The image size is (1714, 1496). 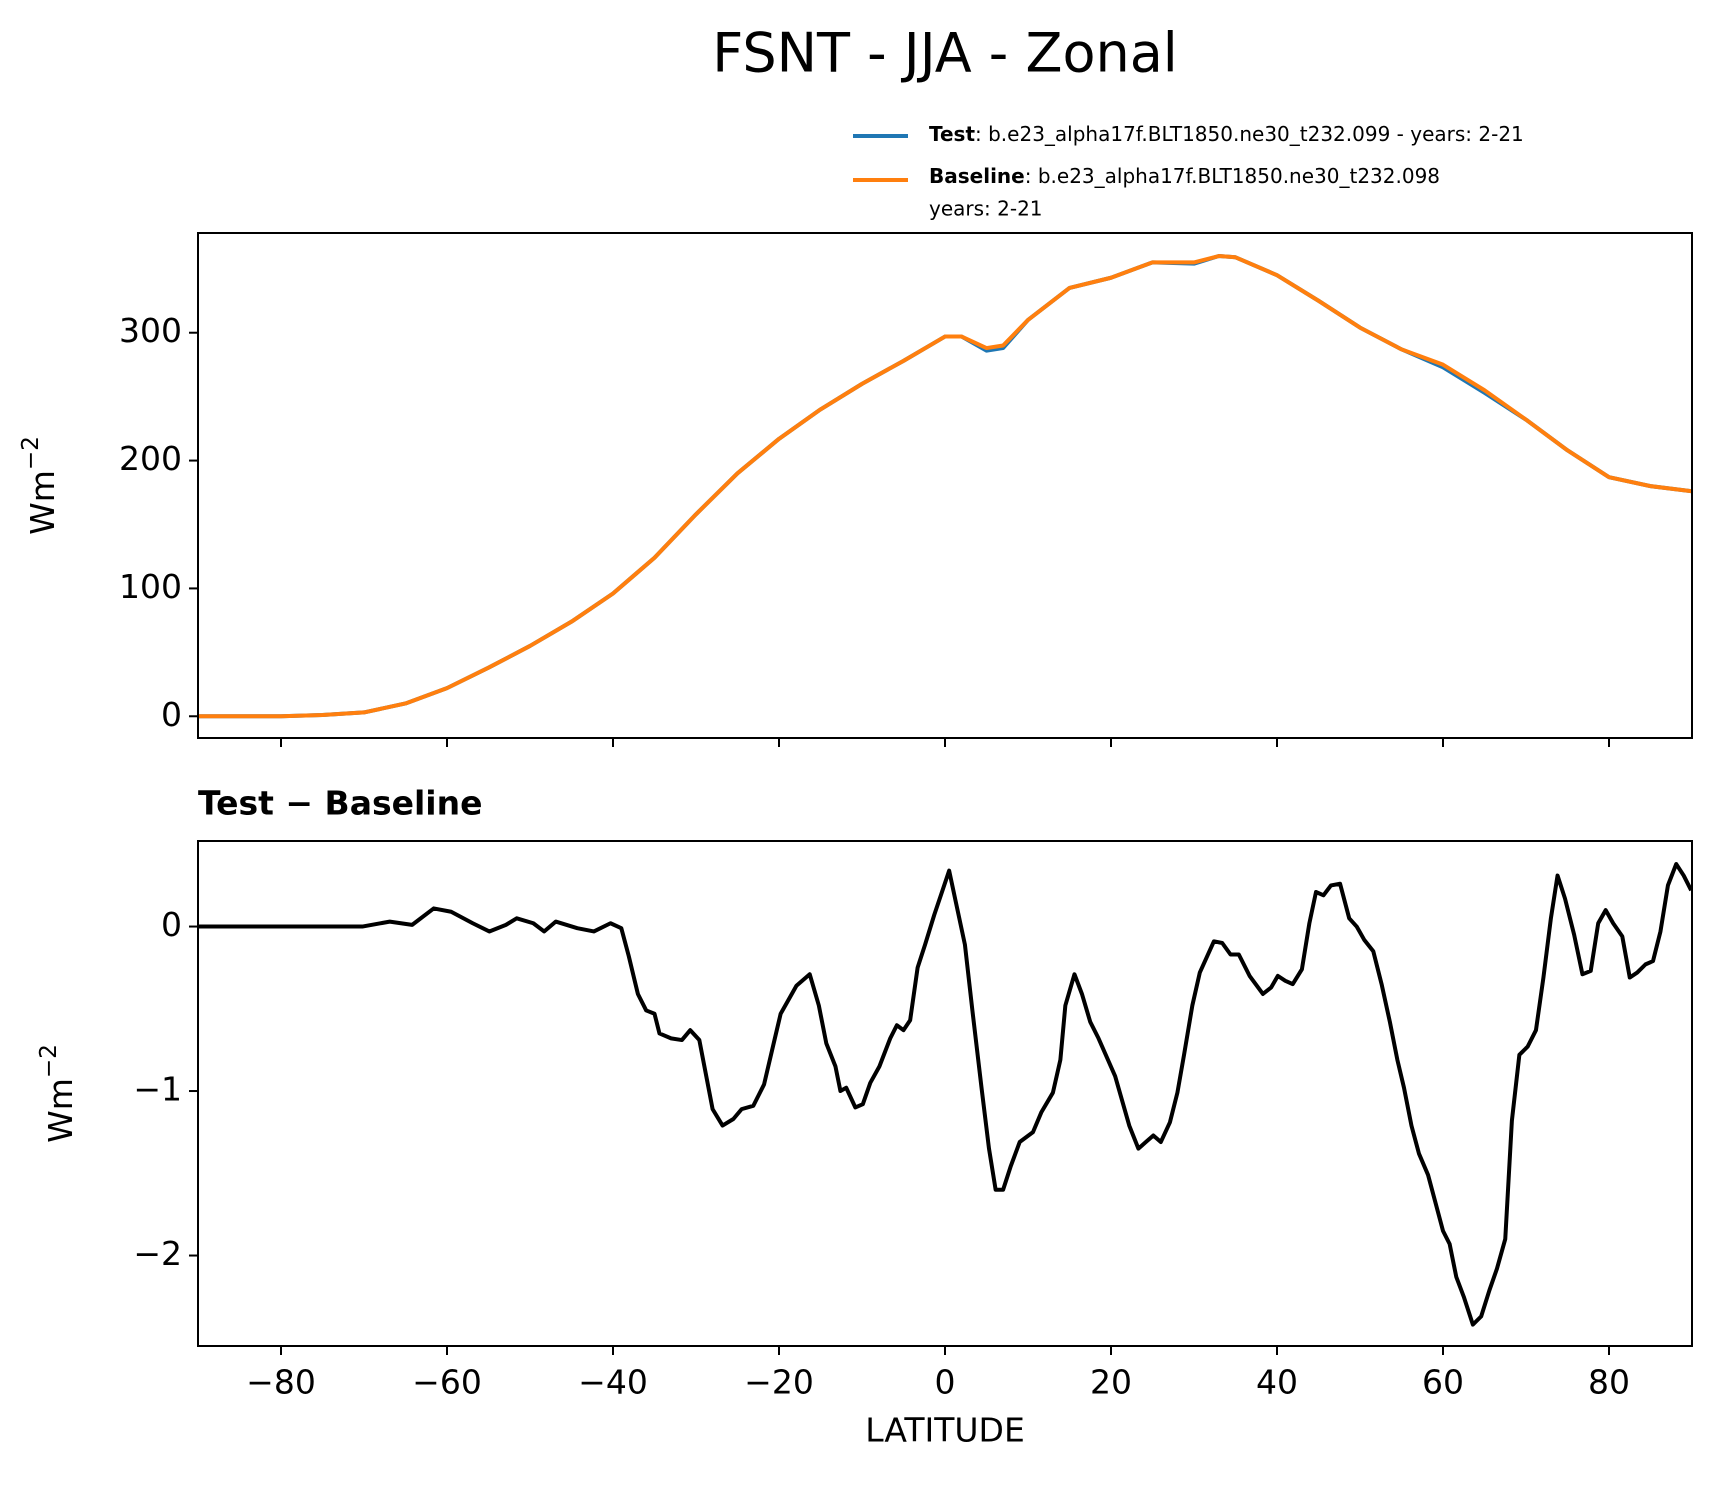 What do you see at coordinates (1277, 1382) in the screenshot?
I see `x-tick-label: 40` at bounding box center [1277, 1382].